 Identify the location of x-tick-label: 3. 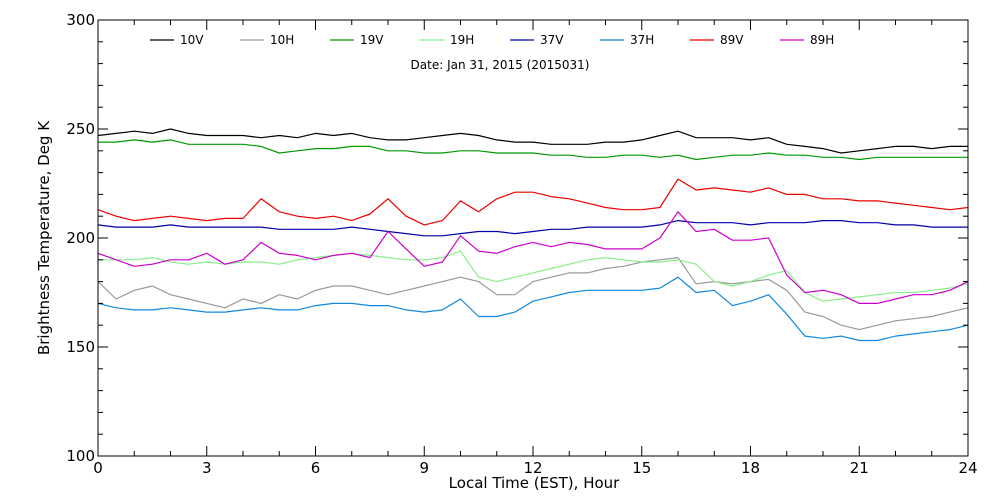
(207, 468).